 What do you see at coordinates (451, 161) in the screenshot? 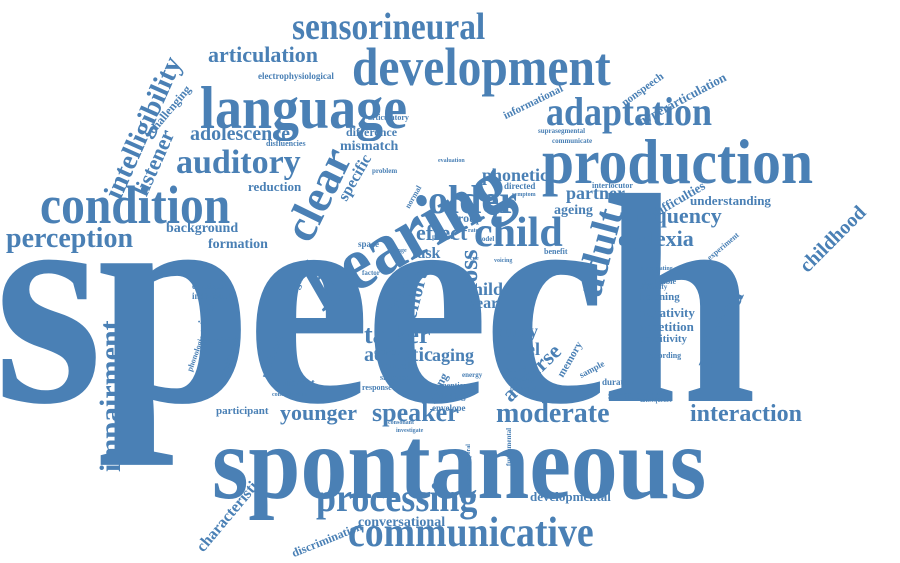
I see `word-evaluation: evaluation` at bounding box center [451, 161].